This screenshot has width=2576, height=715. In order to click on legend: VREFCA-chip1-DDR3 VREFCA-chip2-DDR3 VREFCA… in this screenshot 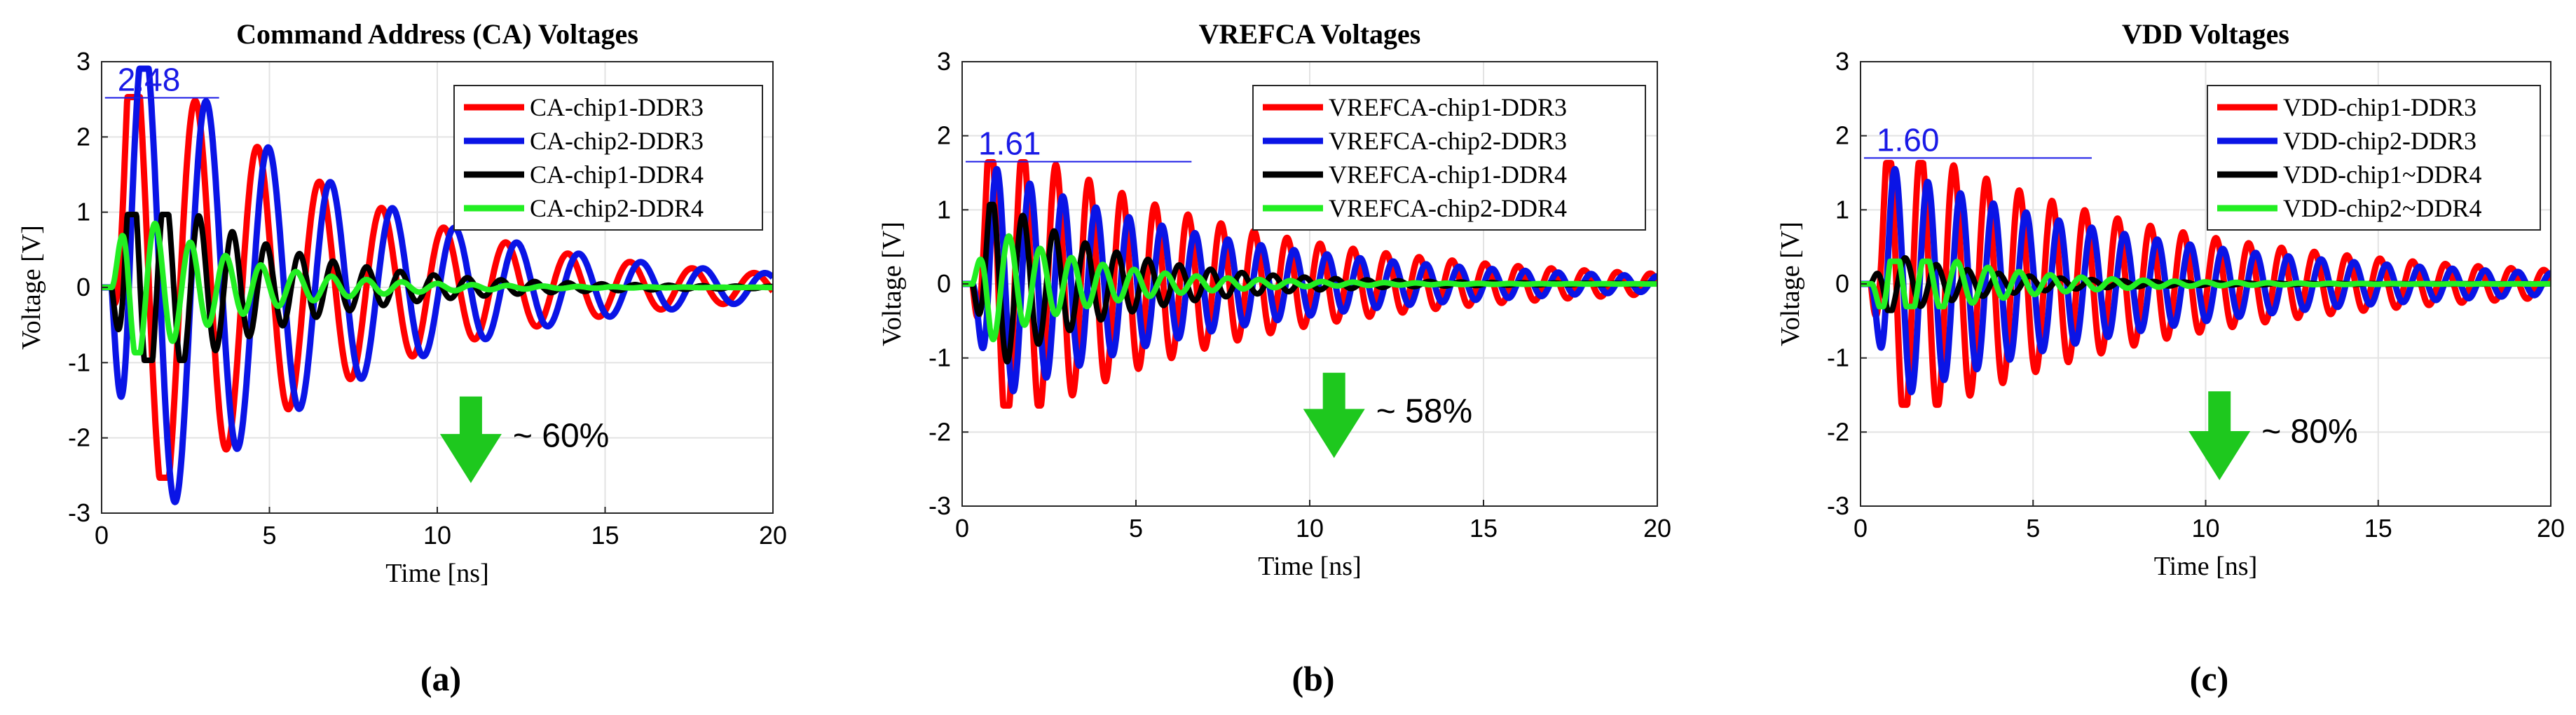, I will do `click(1449, 158)`.